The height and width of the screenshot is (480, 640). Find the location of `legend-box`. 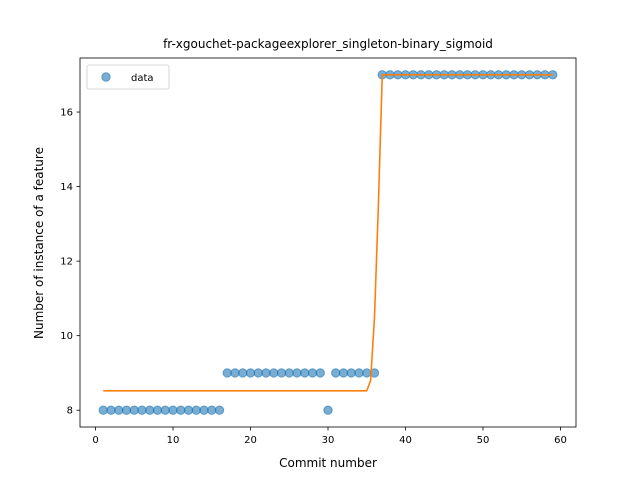

legend-box is located at coordinates (128, 77).